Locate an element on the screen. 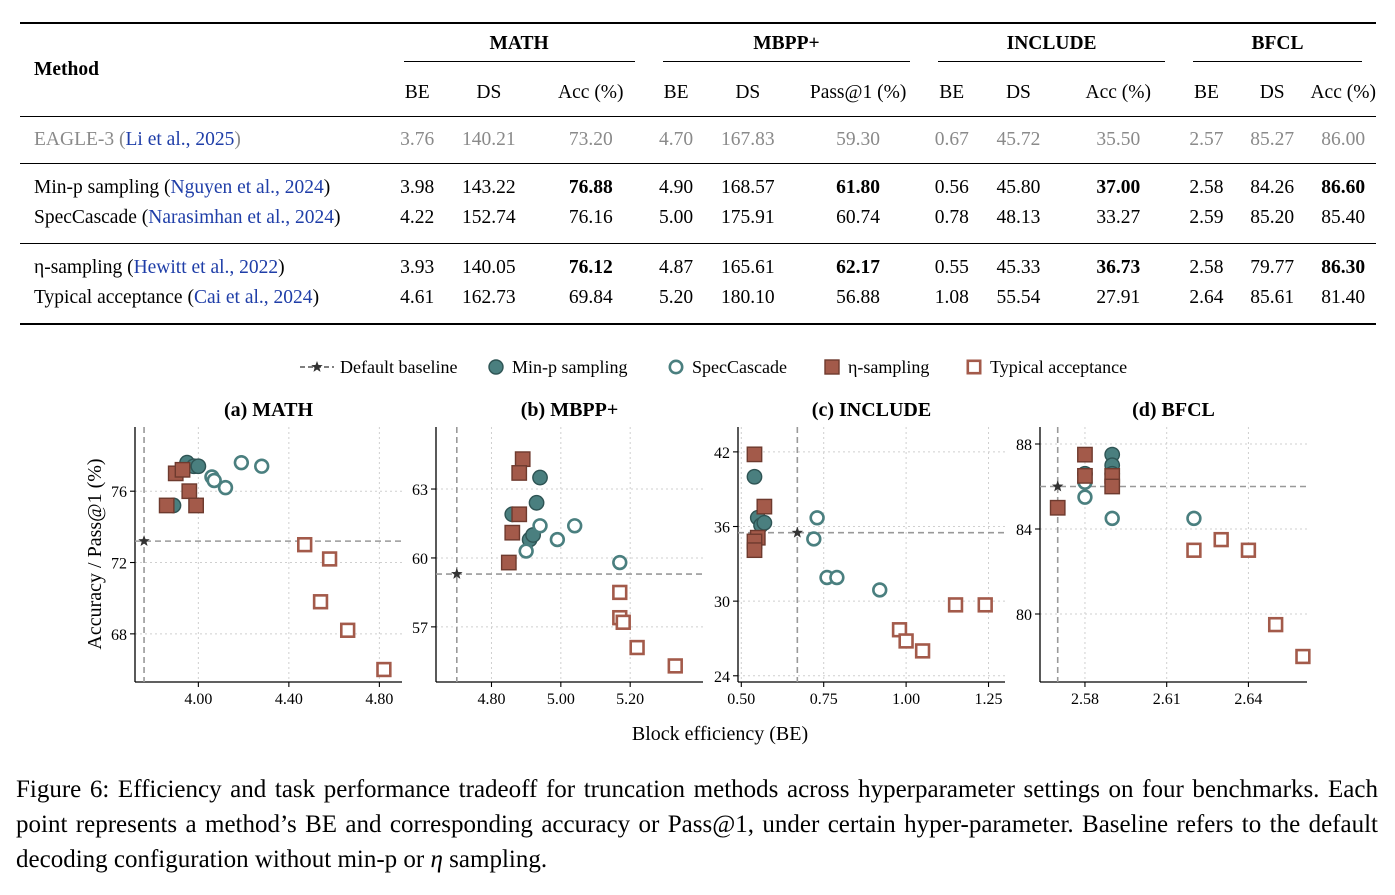 The image size is (1395, 895). method-name: Min-p sampling (Nguyen et al., 2024) is located at coordinates (205, 183).